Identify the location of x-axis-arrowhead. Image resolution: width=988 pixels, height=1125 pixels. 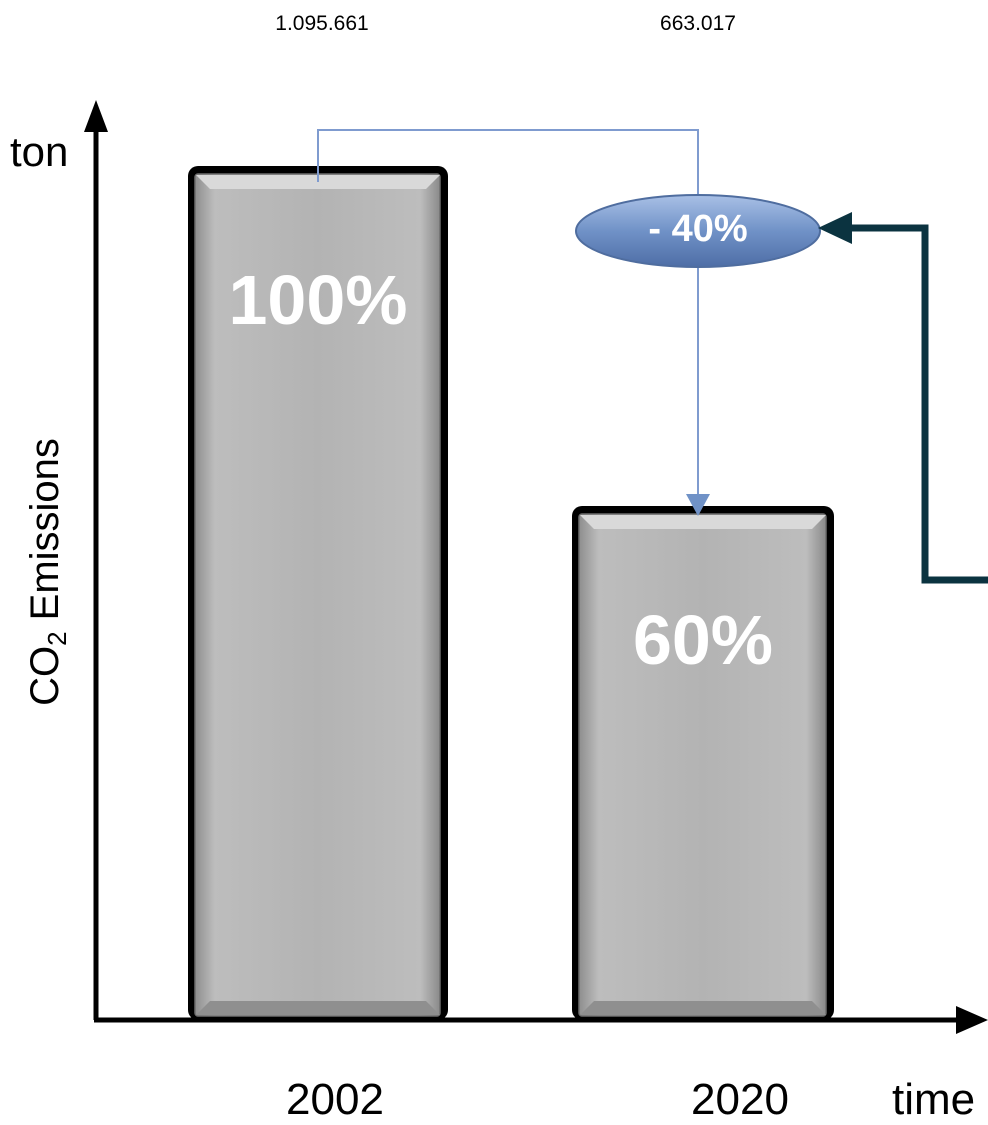
(972, 1020).